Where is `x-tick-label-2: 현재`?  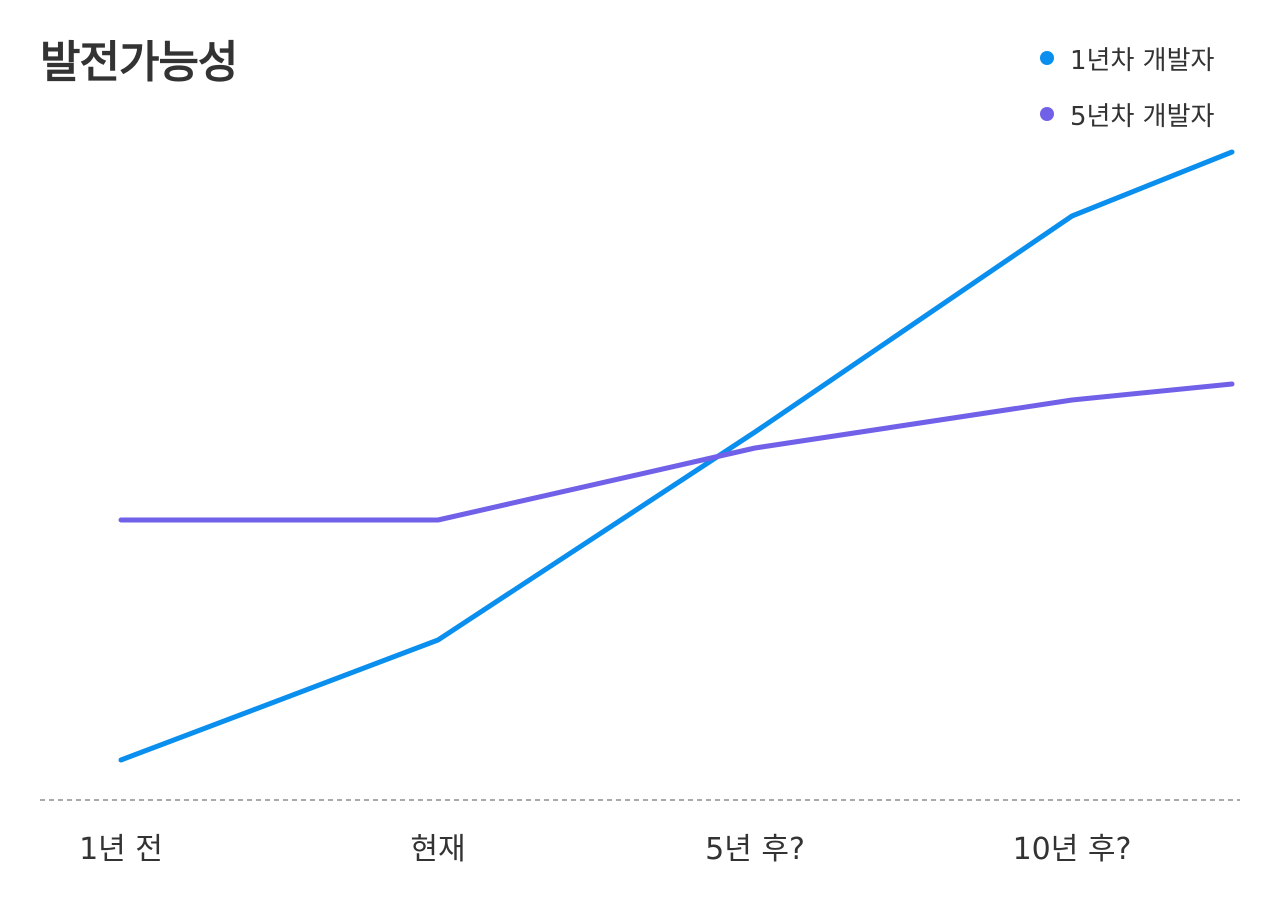
x-tick-label-2: 현재 is located at coordinates (438, 849).